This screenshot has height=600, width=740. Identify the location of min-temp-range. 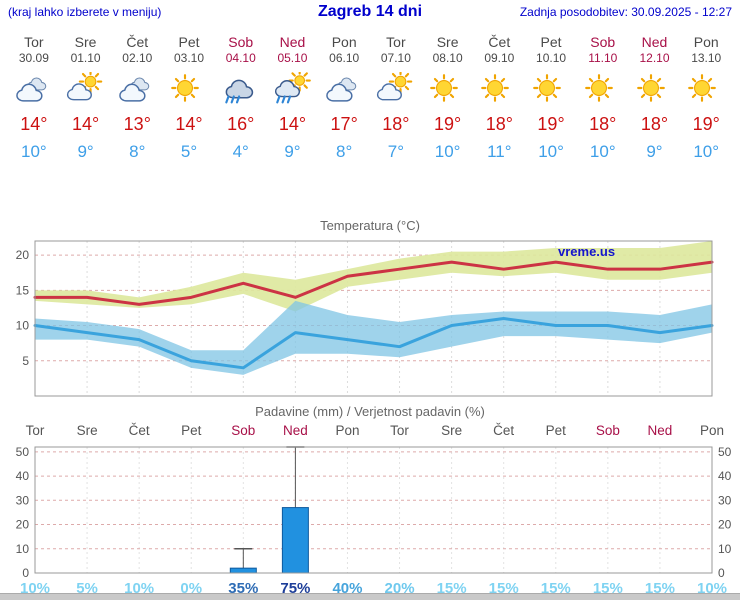
(373, 337).